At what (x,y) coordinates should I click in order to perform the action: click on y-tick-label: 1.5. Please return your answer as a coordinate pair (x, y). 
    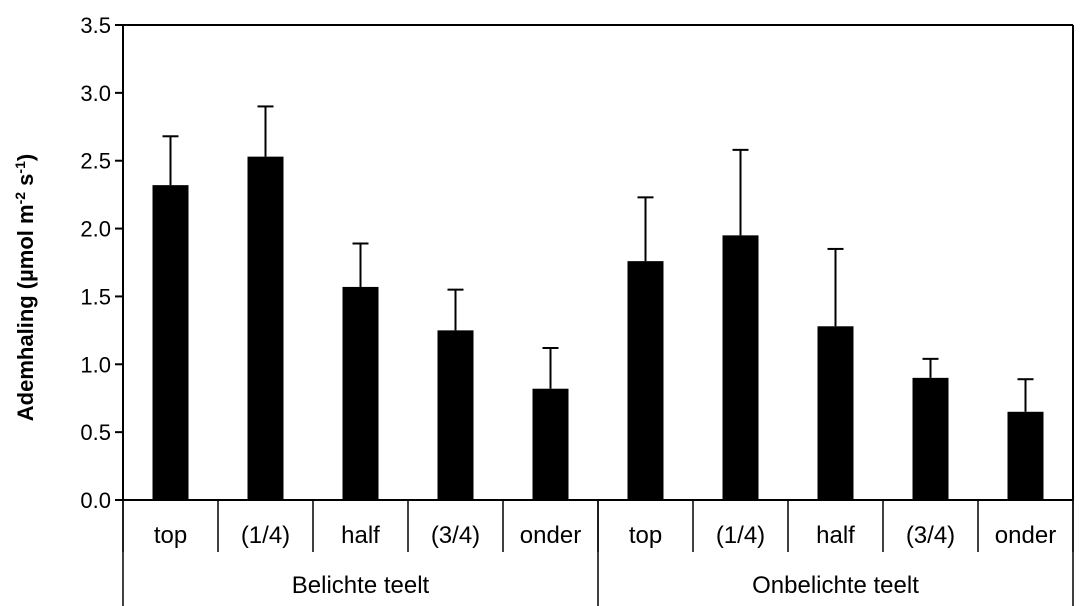
    Looking at the image, I should click on (95, 296).